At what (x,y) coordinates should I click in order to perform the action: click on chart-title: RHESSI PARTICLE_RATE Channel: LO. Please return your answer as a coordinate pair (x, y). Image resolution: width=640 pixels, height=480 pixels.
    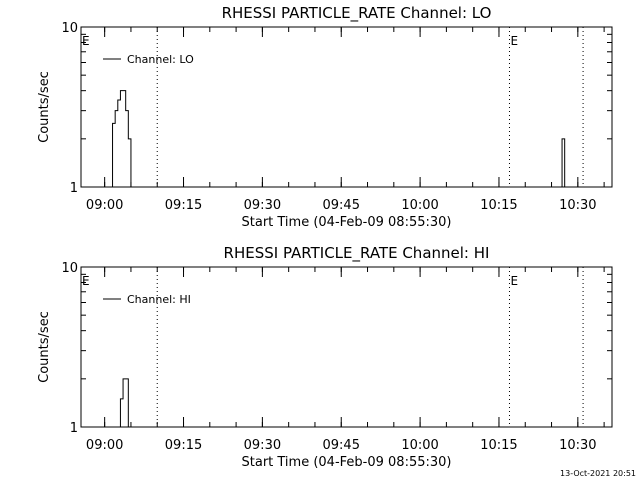
    Looking at the image, I should click on (357, 13).